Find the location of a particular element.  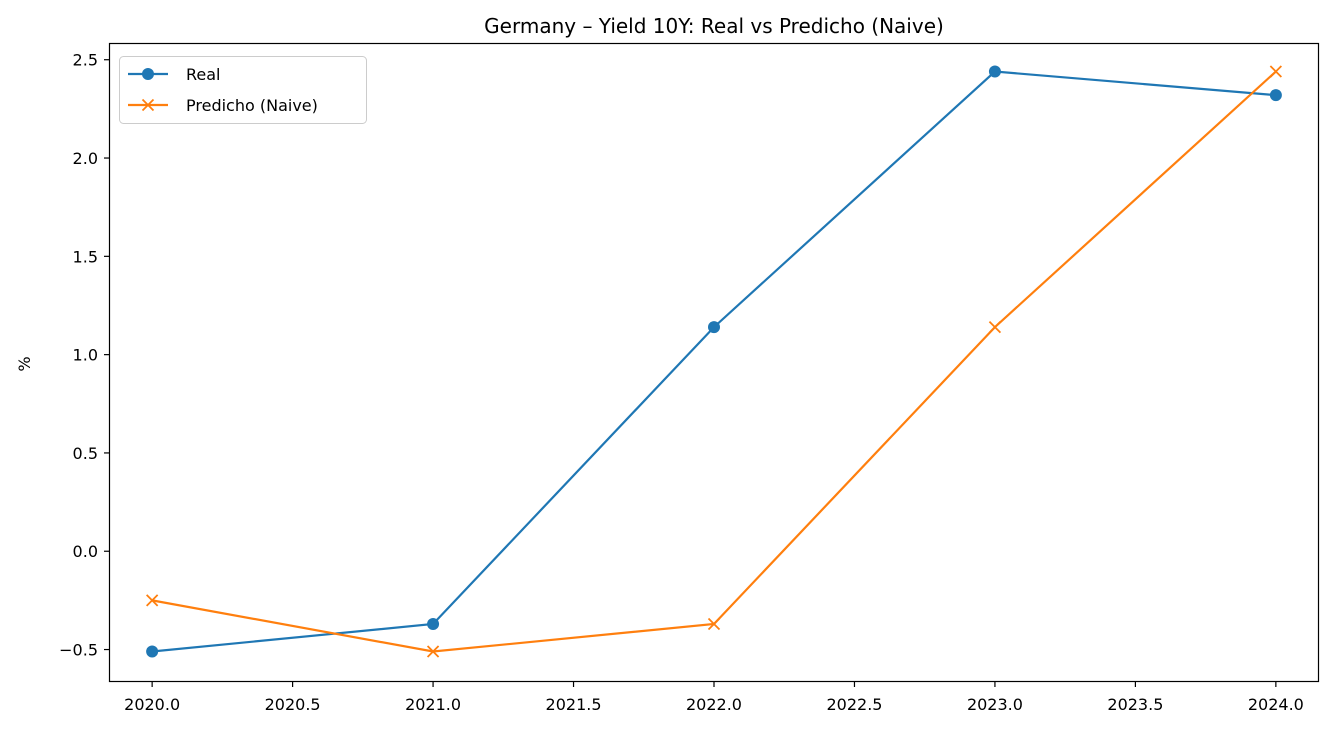

legend-label: Predicho (Naive) is located at coordinates (252, 105).